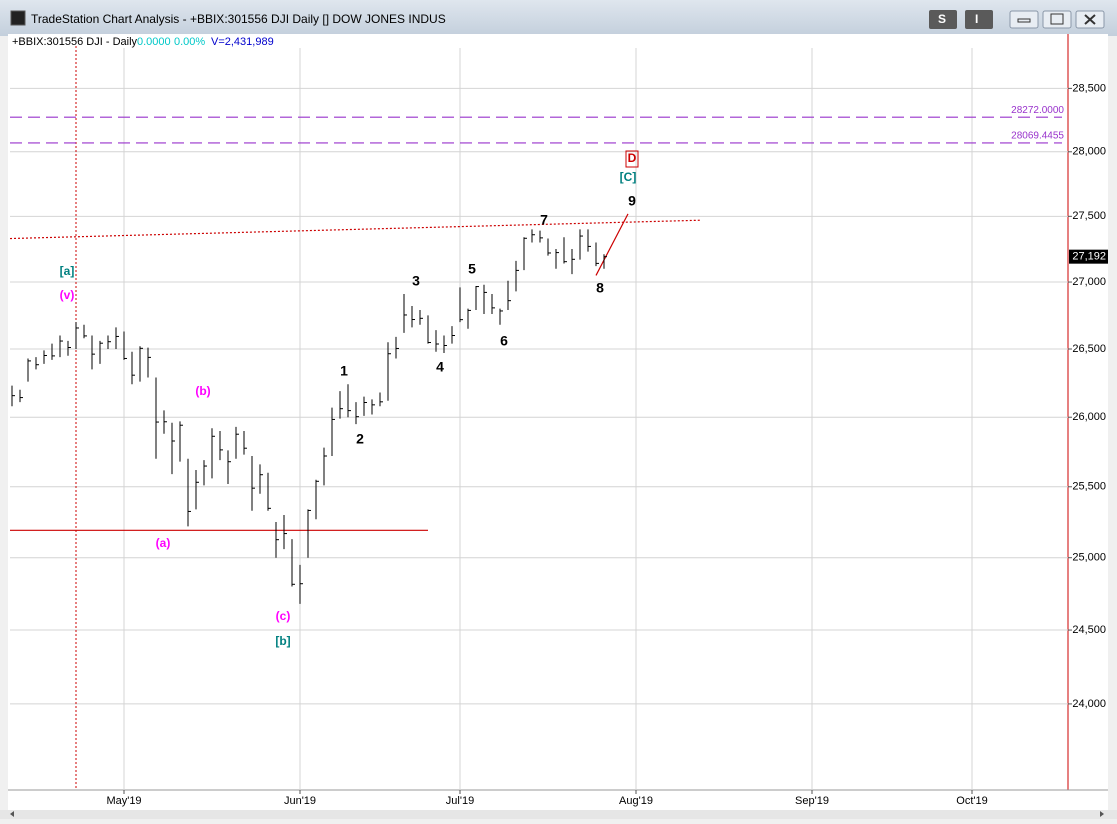  What do you see at coordinates (440, 367) in the screenshot?
I see `wave-label: 4` at bounding box center [440, 367].